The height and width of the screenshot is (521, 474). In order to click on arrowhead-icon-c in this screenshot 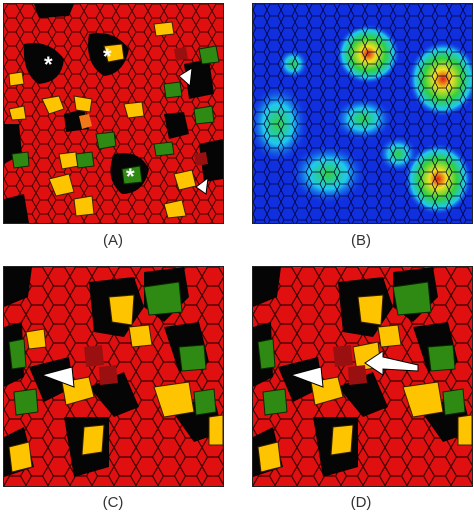, I will do `click(57, 377)`.